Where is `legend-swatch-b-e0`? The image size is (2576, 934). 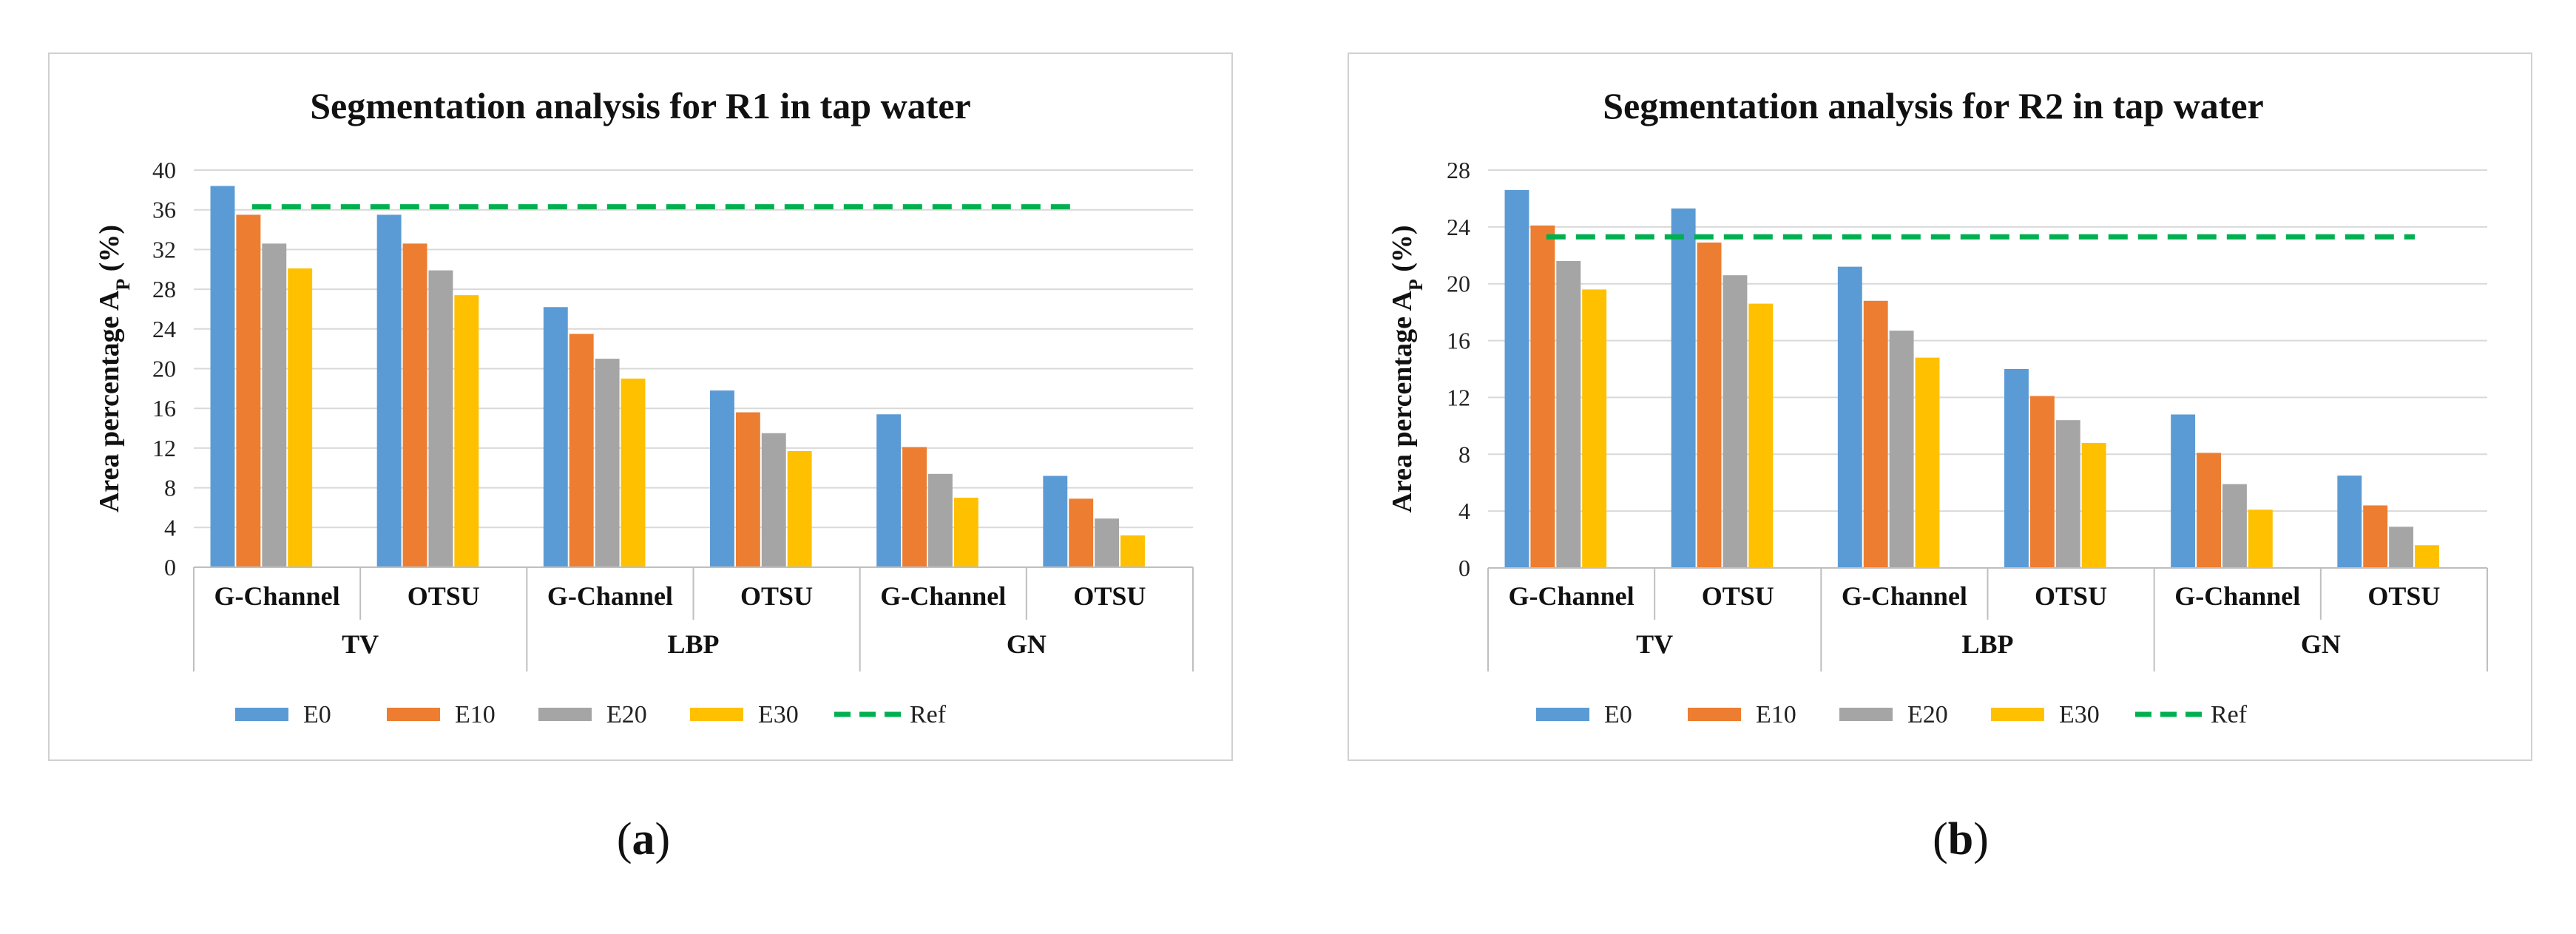
legend-swatch-b-e0 is located at coordinates (1562, 714).